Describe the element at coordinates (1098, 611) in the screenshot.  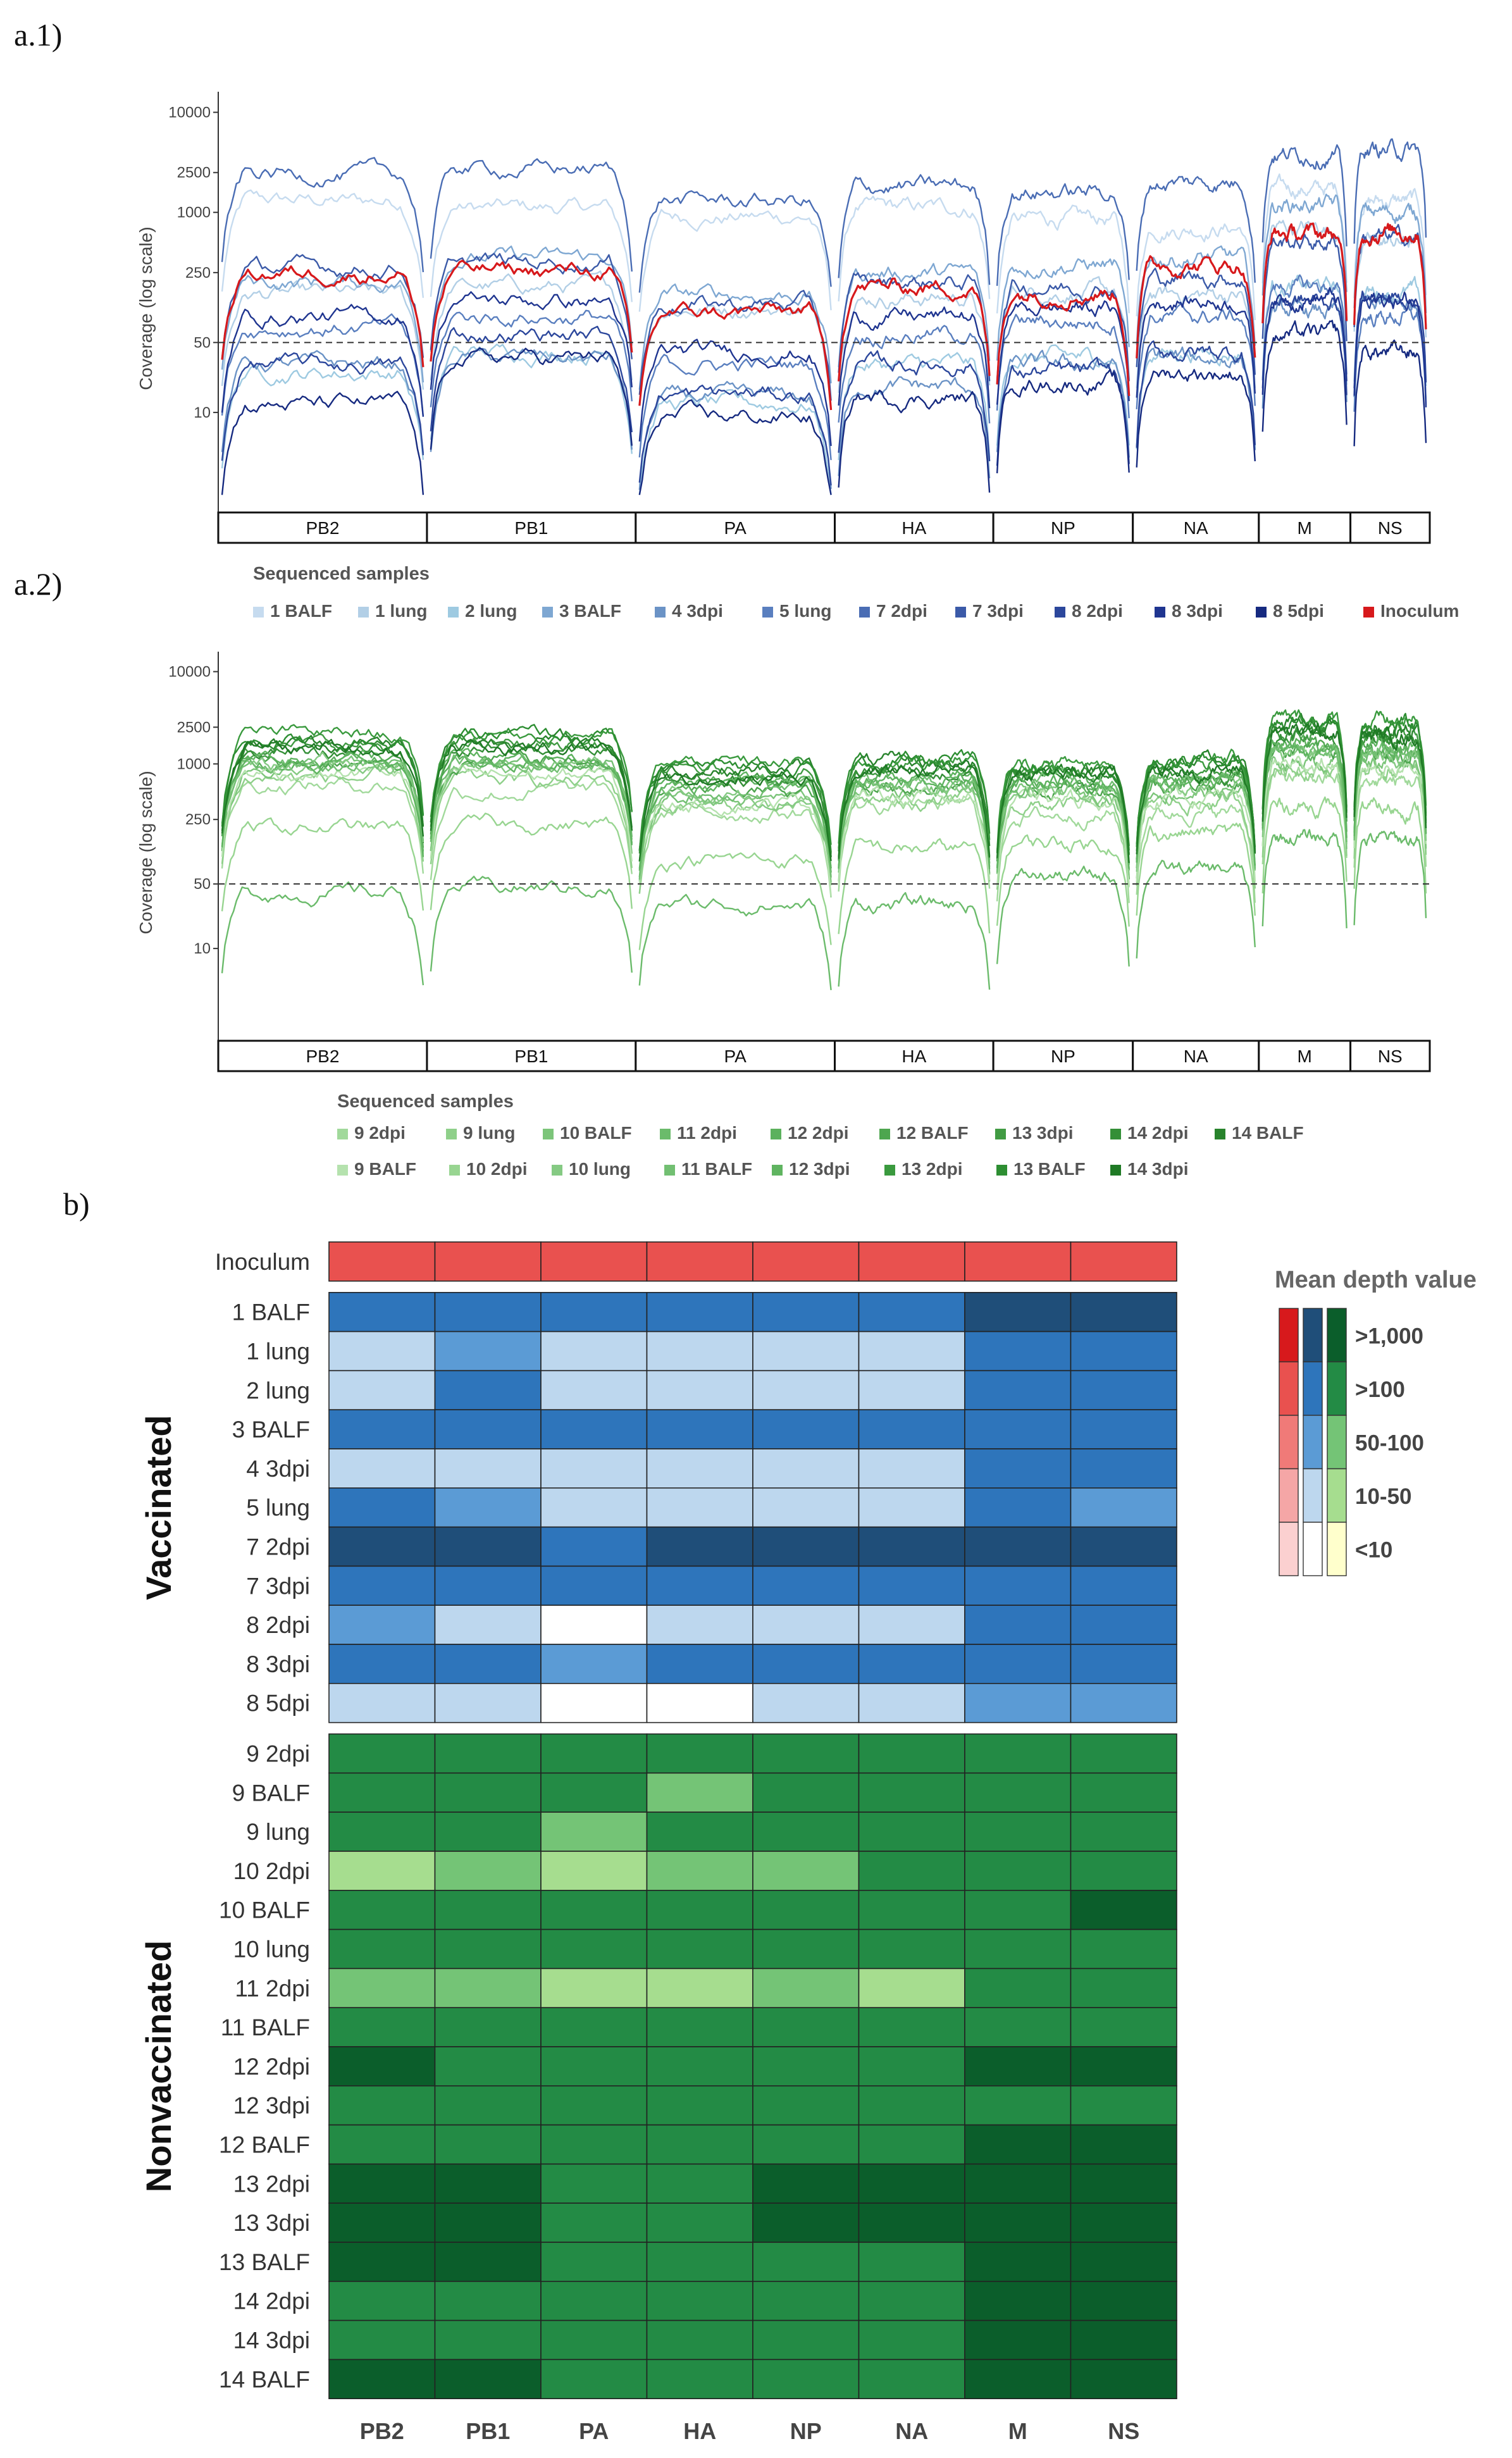
I see `legend-item-label: 8 2dpi` at that location.